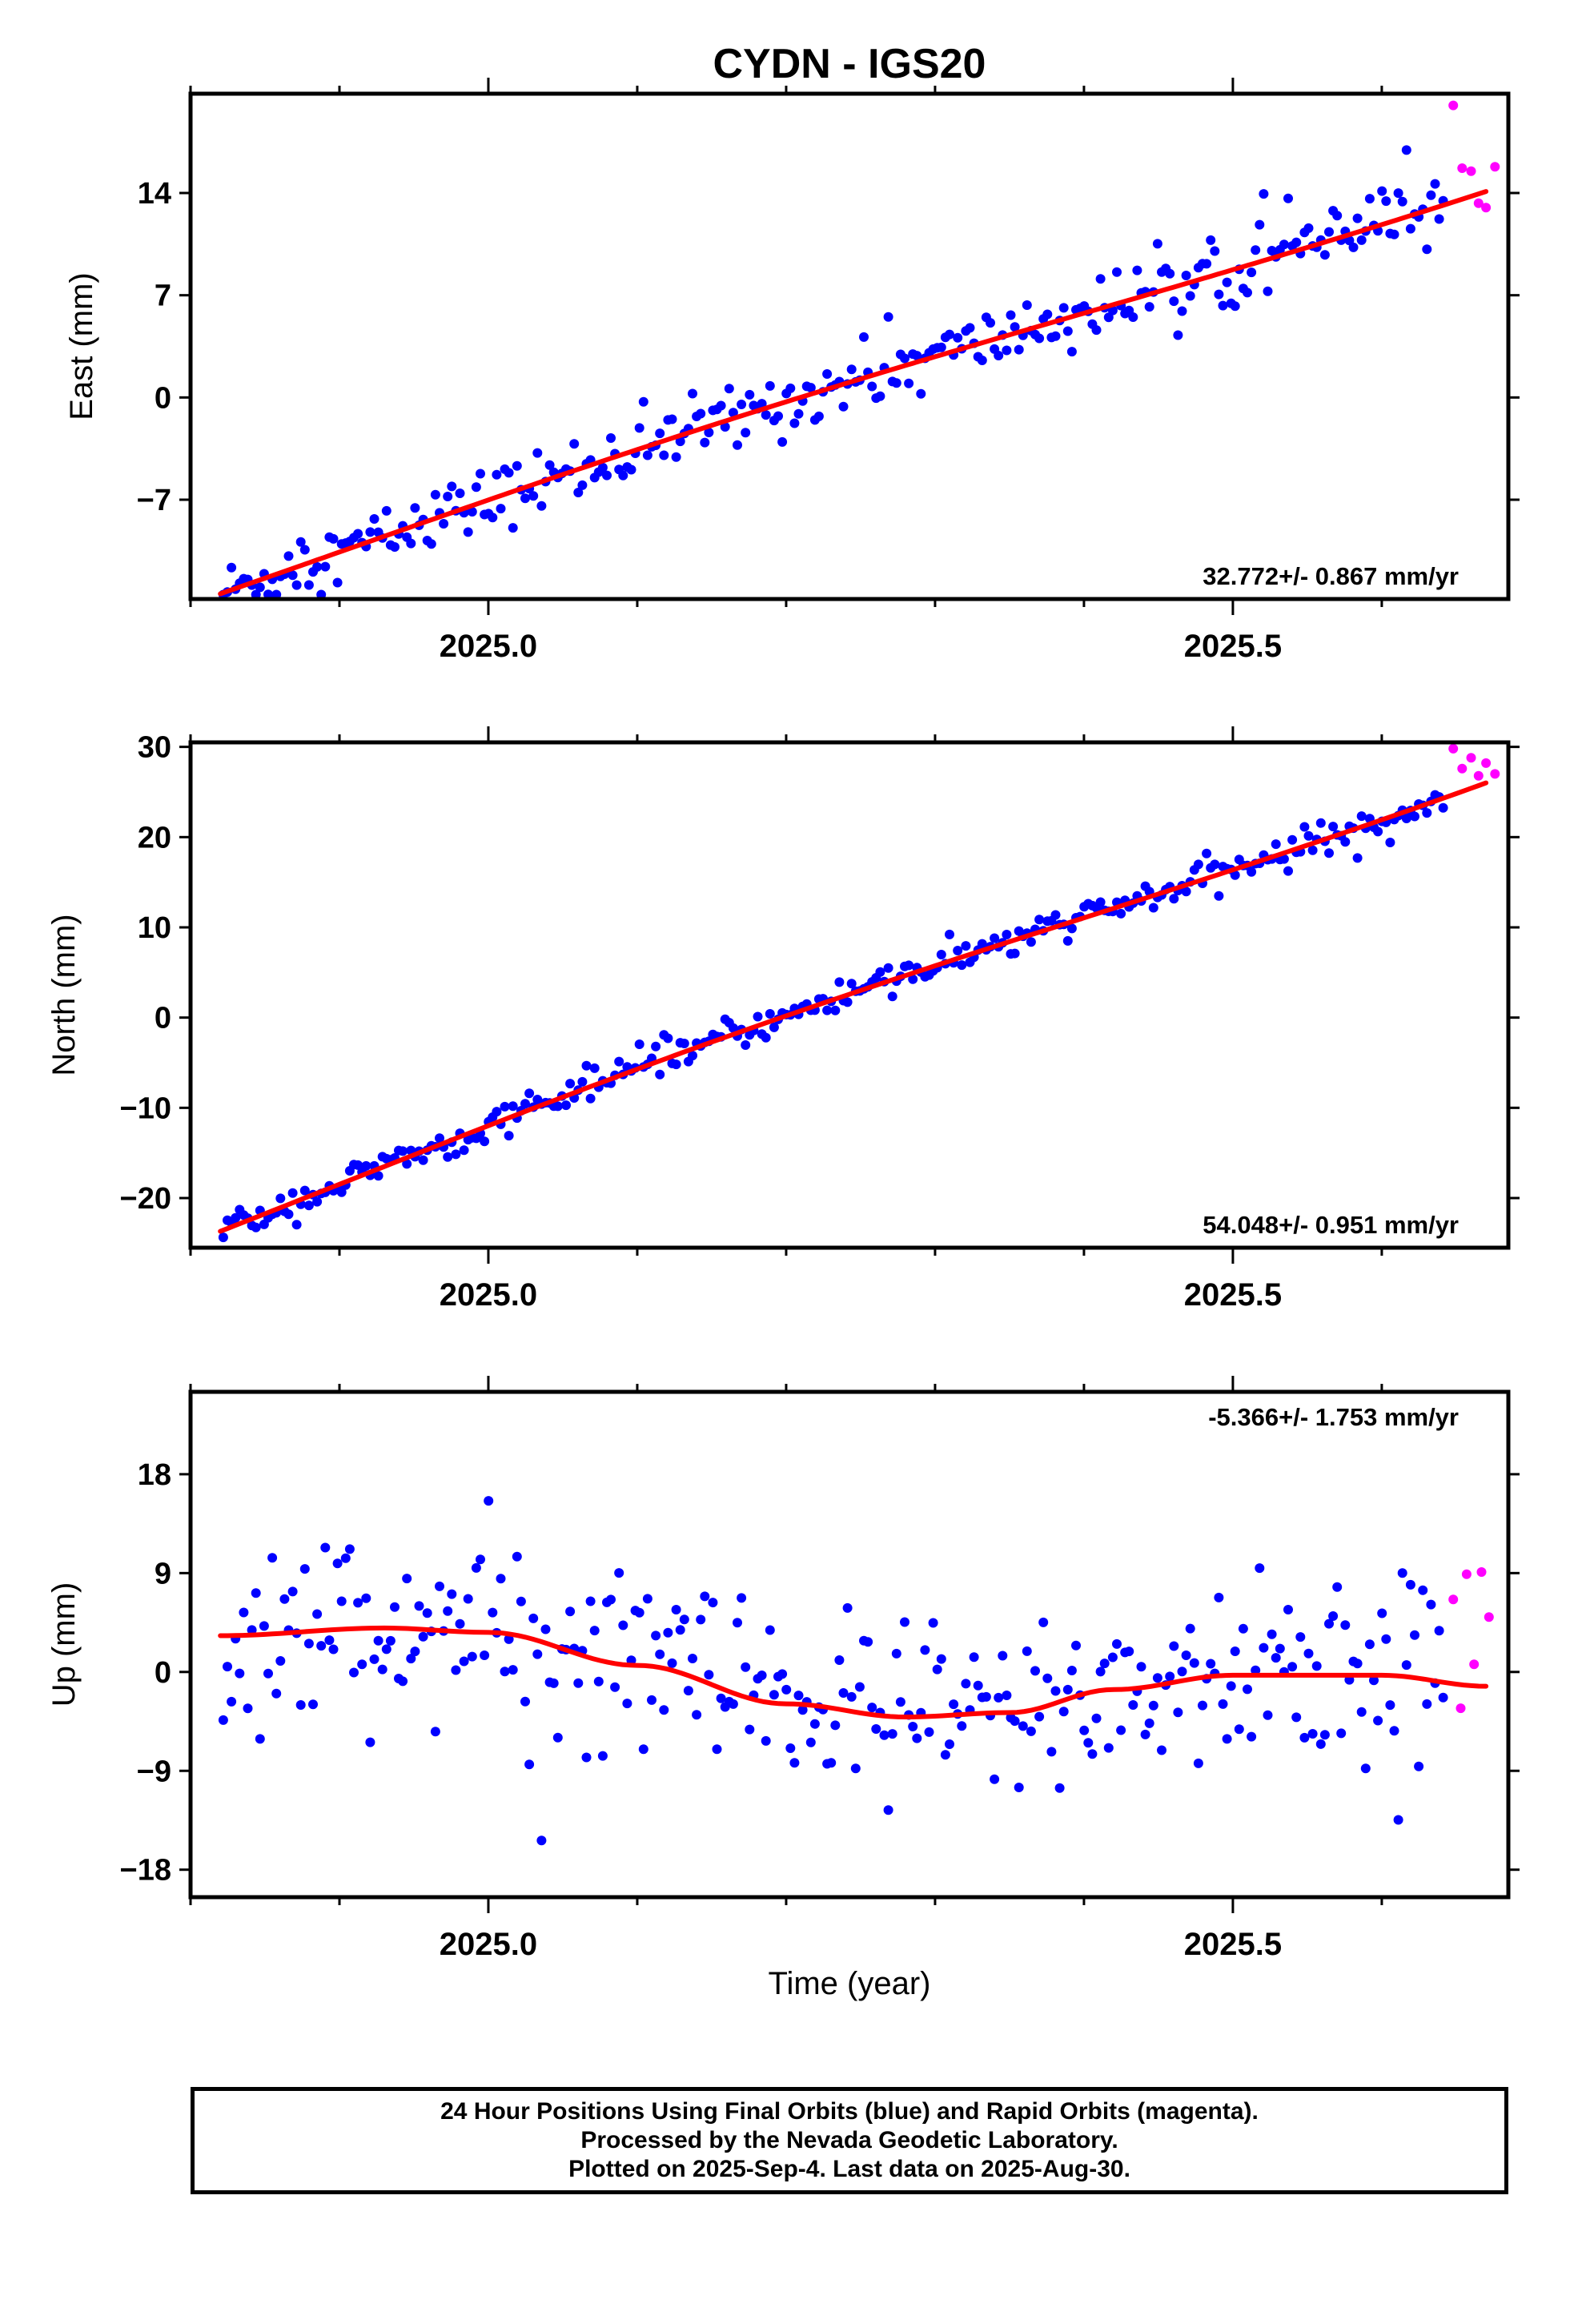 This screenshot has width=1582, height=2324. What do you see at coordinates (1474, 156) in the screenshot?
I see `rapid-orbit-points` at bounding box center [1474, 156].